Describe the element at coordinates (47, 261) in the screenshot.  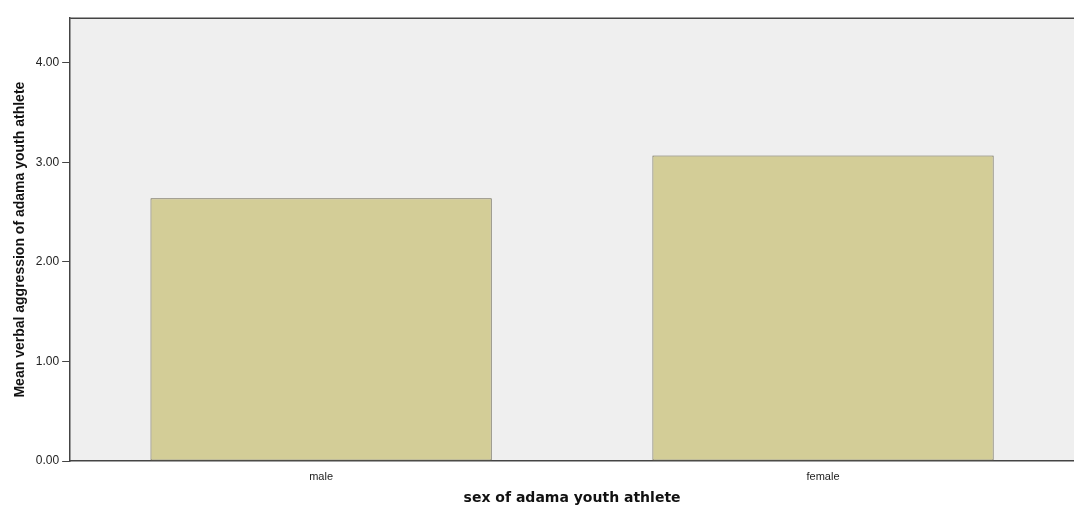
I see `y-tick-label: 2.00` at that location.